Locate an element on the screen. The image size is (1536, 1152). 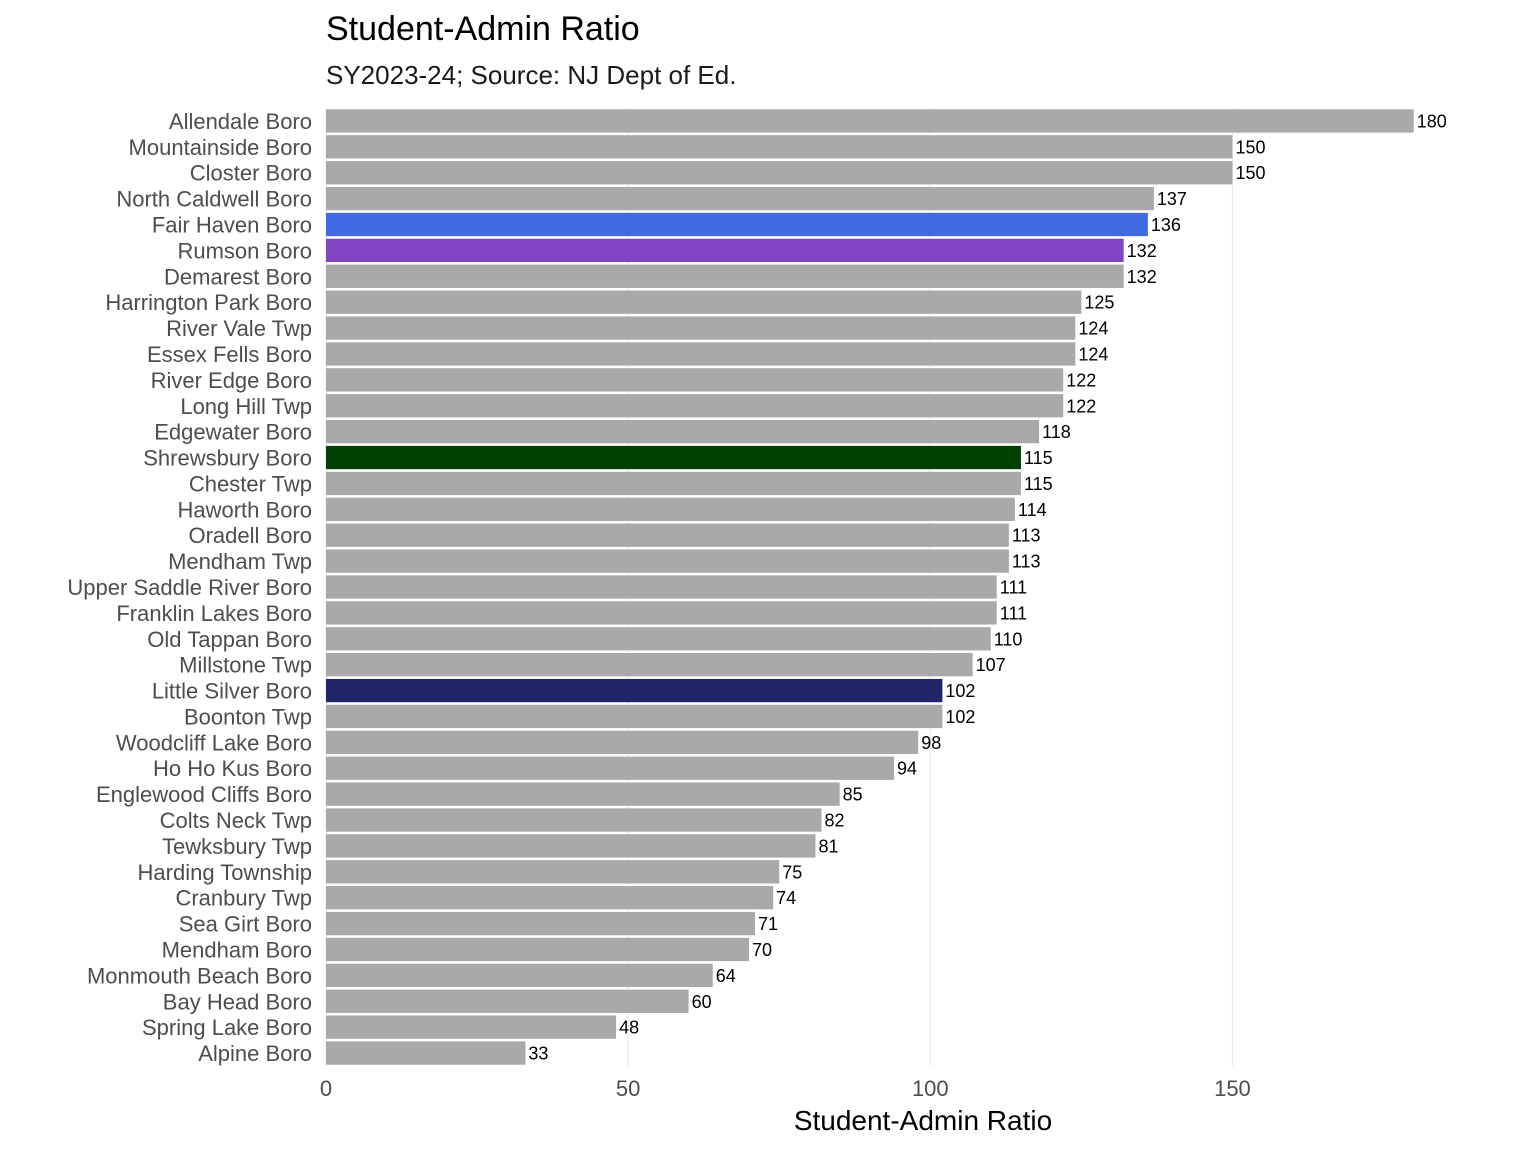
category-label: Shrewsbury Boro is located at coordinates (227, 458).